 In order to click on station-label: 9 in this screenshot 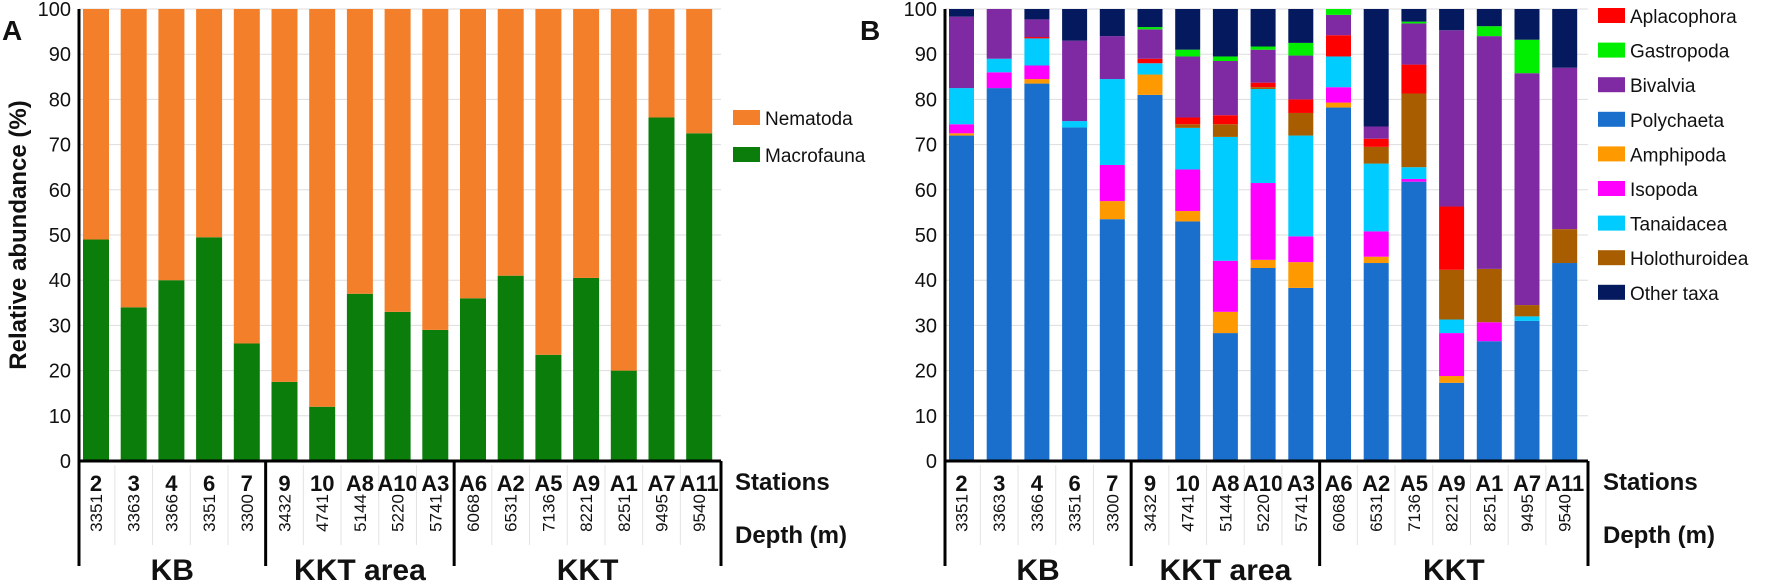, I will do `click(1150, 483)`.